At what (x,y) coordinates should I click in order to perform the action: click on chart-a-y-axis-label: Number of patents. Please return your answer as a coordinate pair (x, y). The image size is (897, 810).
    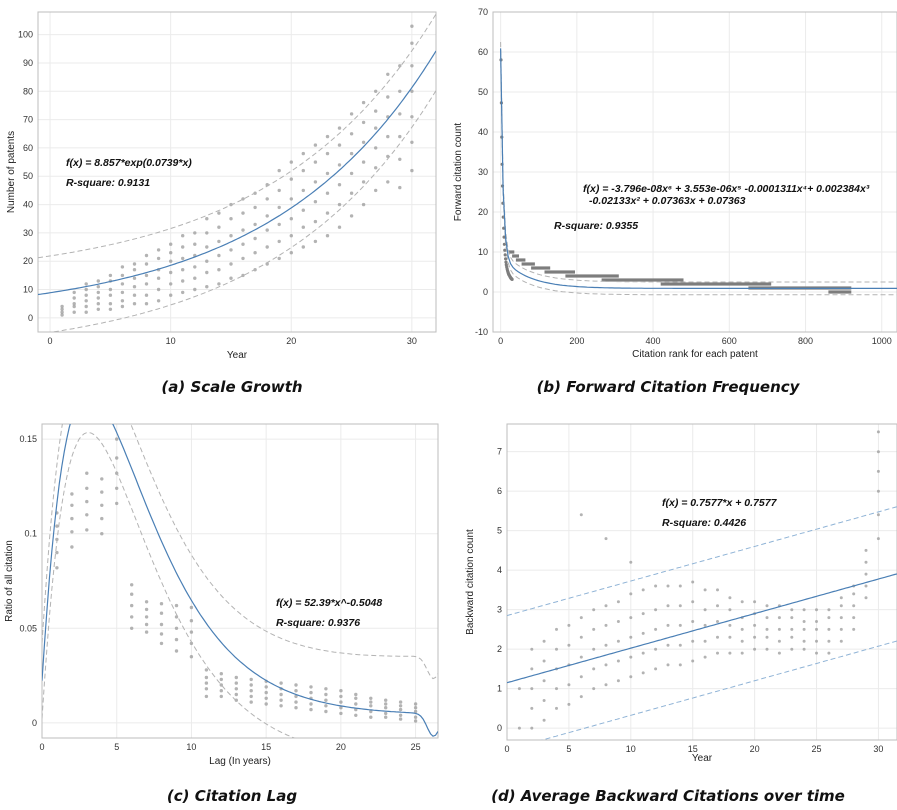
    Looking at the image, I should click on (11, 172).